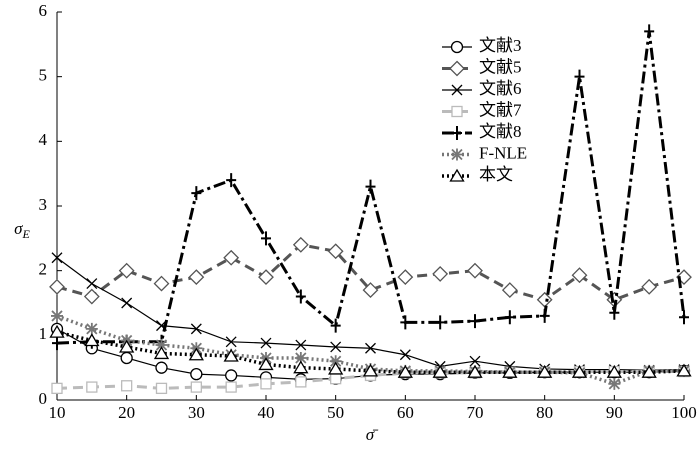 This screenshot has width=700, height=450. What do you see at coordinates (614, 412) in the screenshot?
I see `x-tick-label: 90` at bounding box center [614, 412].